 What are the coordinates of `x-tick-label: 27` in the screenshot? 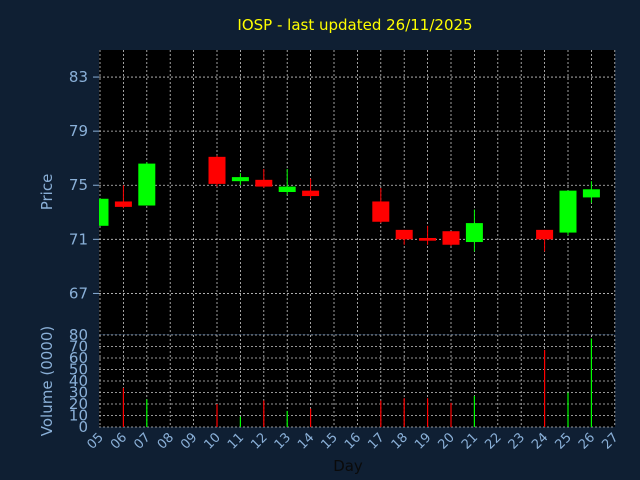 It's located at (610, 441).